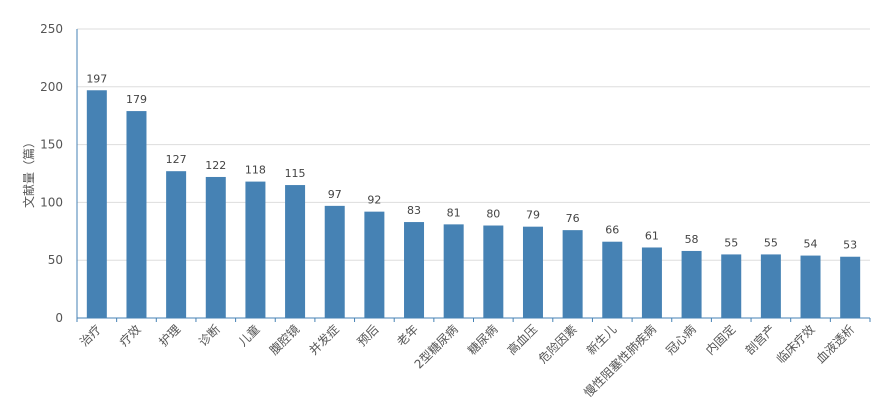  Describe the element at coordinates (55, 260) in the screenshot. I see `y-tick-label: 50` at that location.